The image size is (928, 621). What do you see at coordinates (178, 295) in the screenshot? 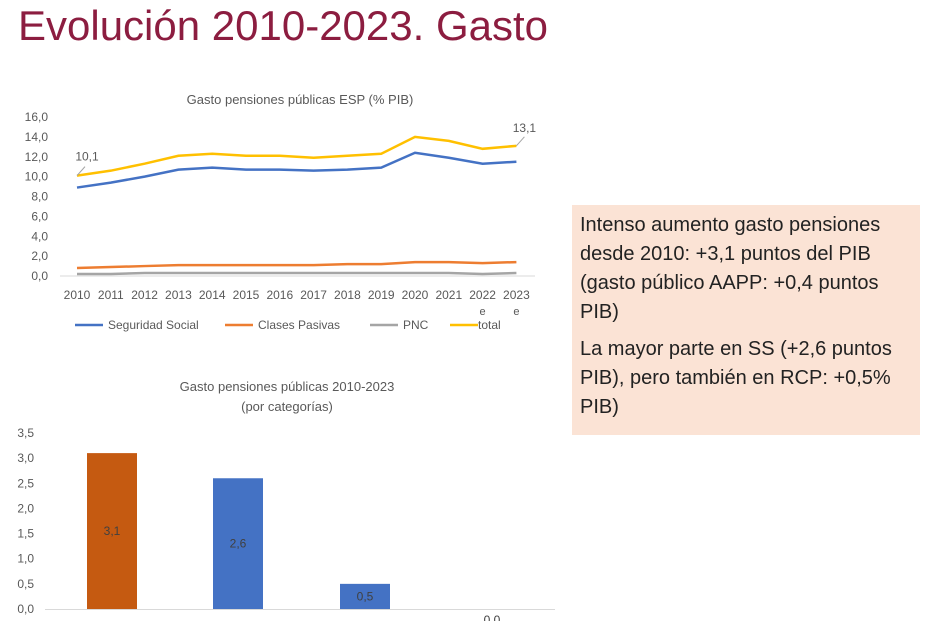
I see `x-tick-label: 2013` at bounding box center [178, 295].